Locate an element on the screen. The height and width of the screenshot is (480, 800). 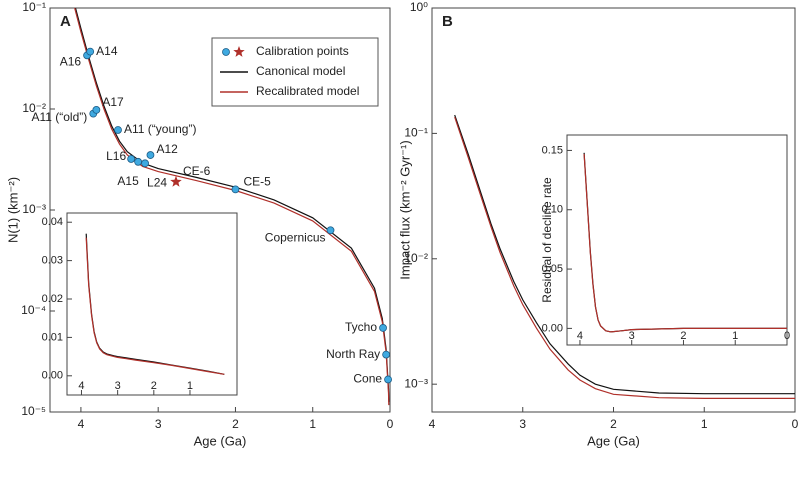
point-label: A15 is located at coordinates (128, 181).